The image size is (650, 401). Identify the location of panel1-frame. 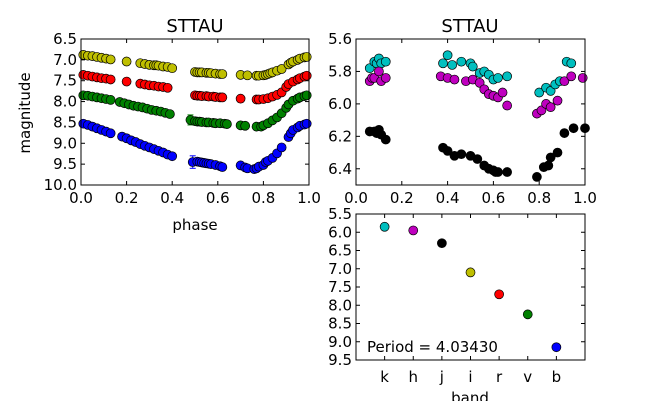
(195, 112).